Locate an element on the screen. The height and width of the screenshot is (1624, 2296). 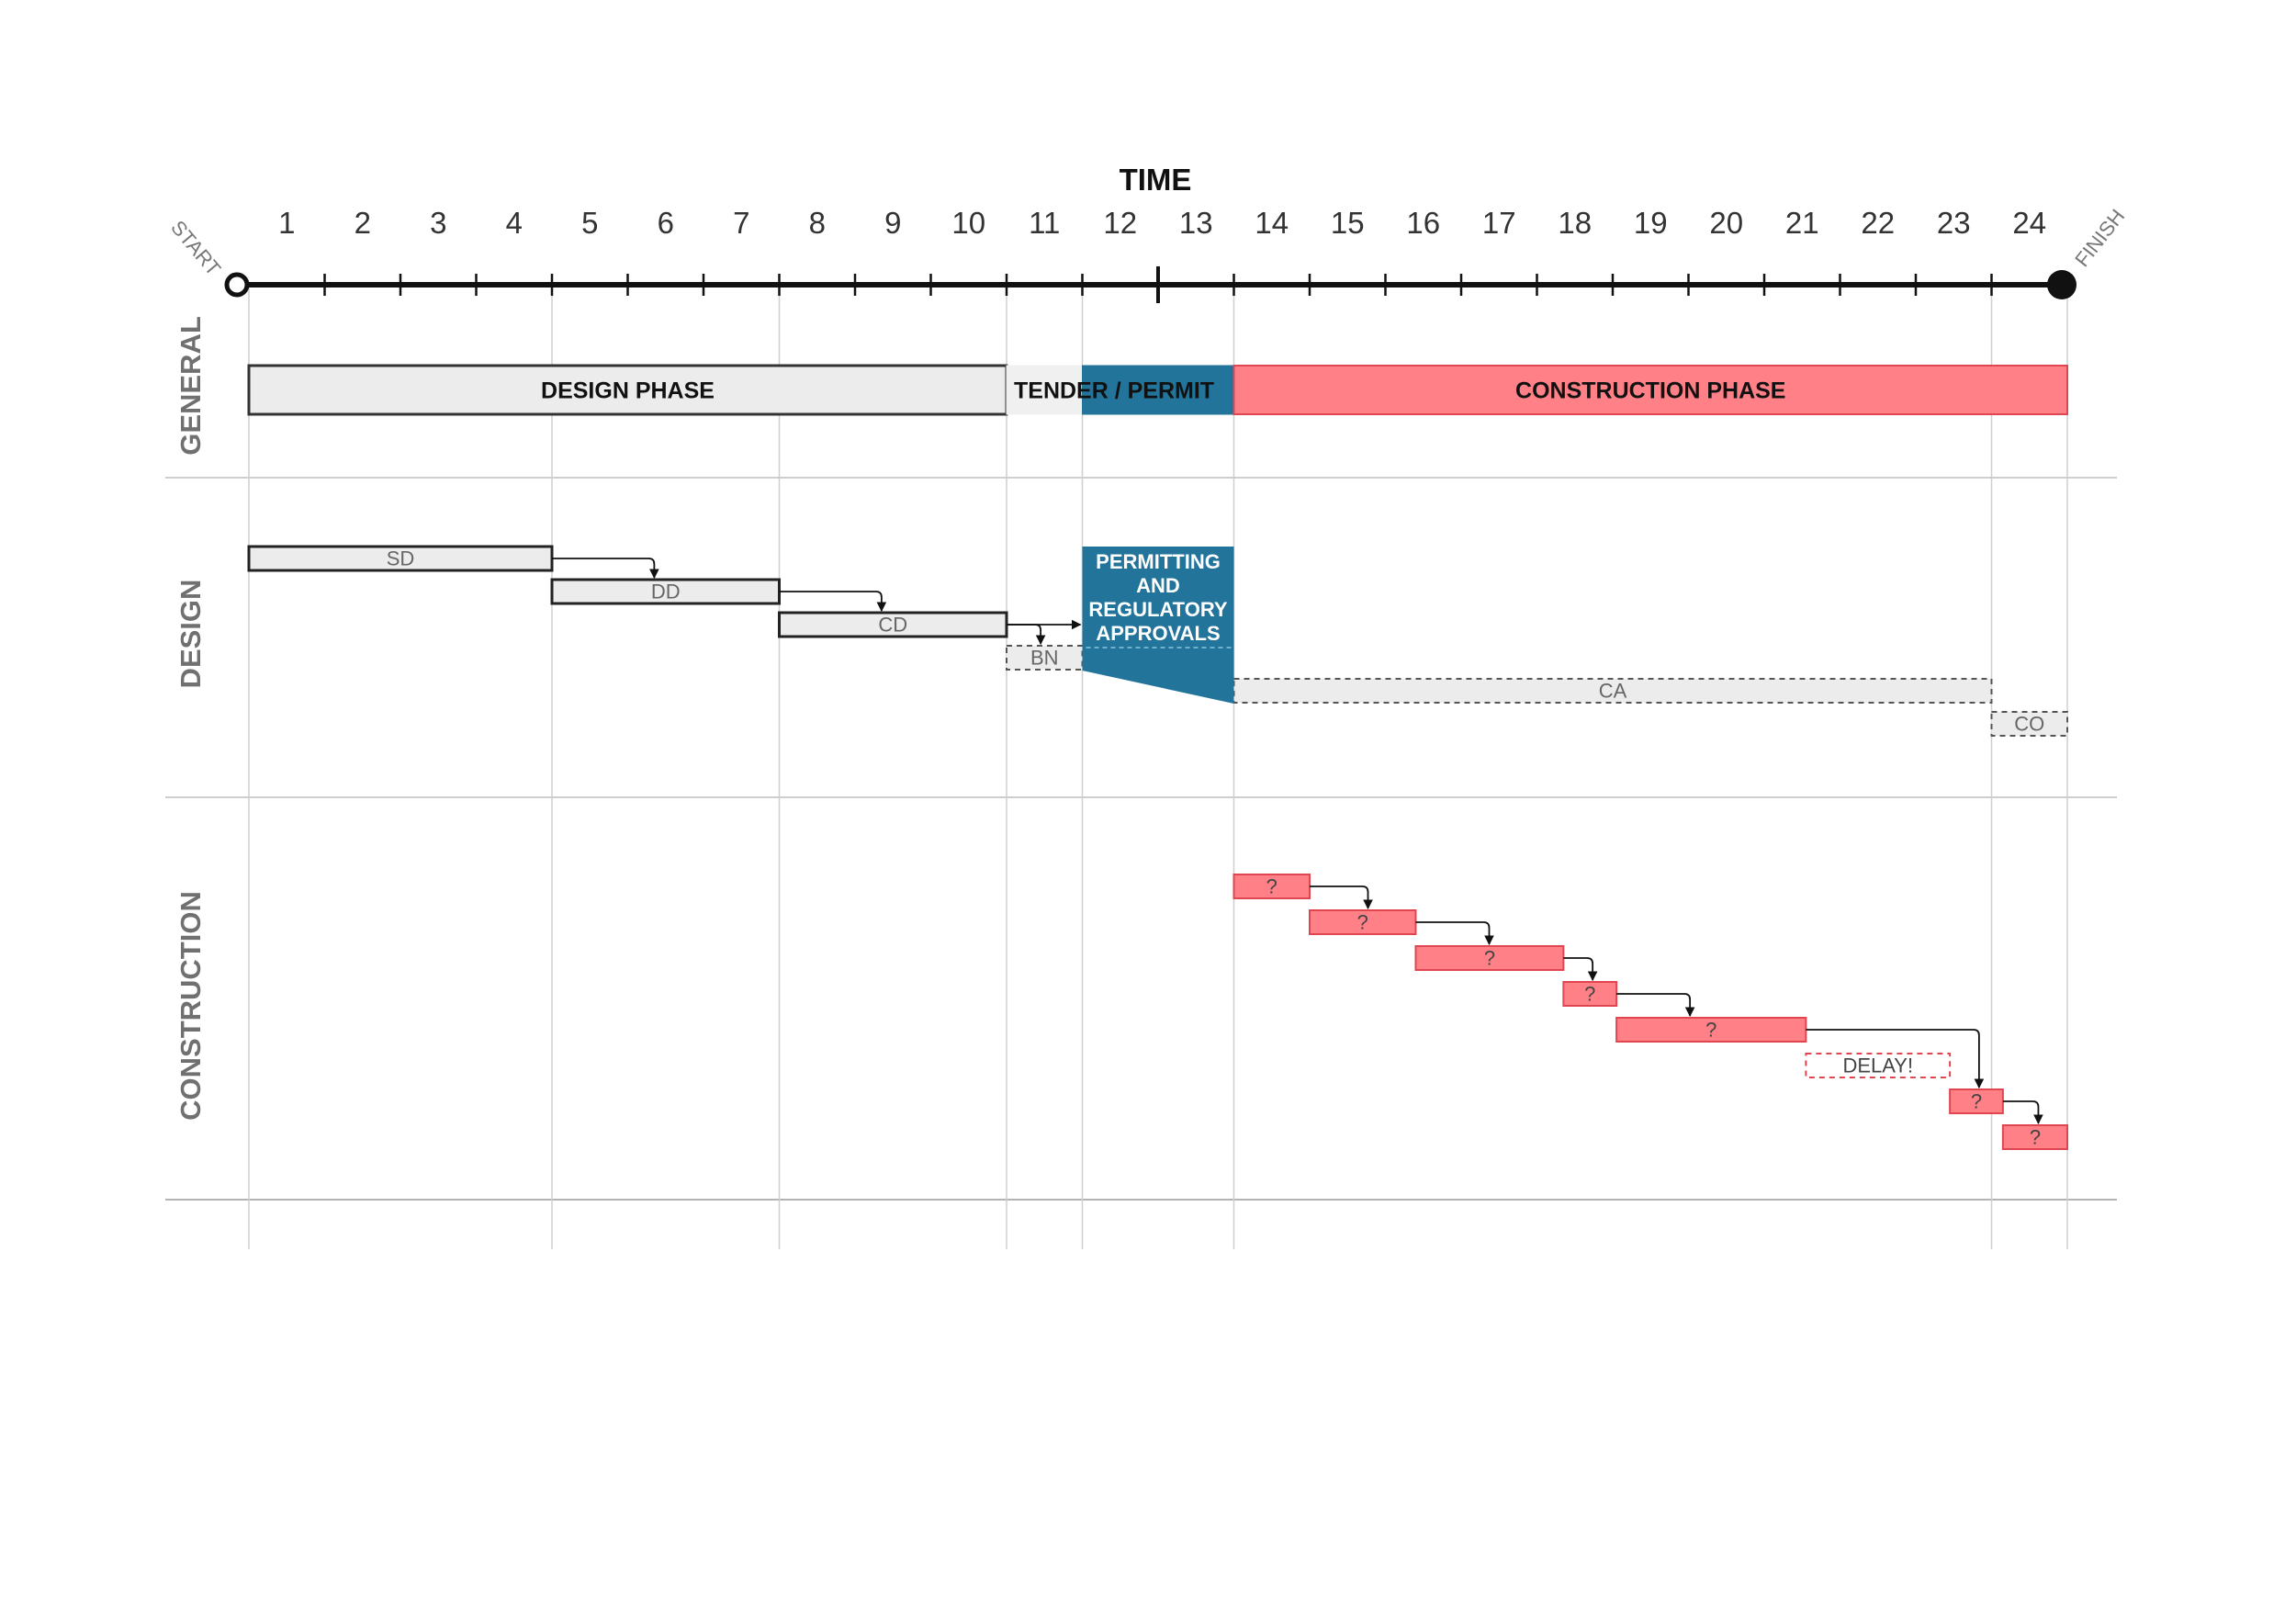
bar-permit is located at coordinates (1158, 390).